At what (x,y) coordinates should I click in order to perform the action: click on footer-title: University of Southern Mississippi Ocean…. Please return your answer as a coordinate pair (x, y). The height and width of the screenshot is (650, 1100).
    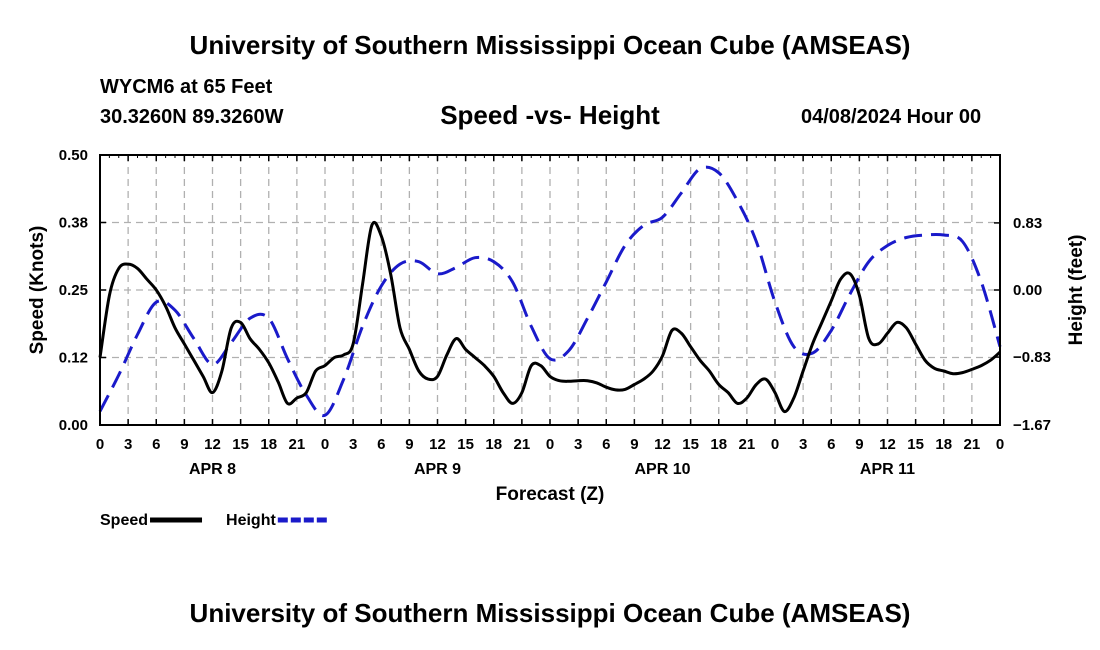
    Looking at the image, I should click on (550, 613).